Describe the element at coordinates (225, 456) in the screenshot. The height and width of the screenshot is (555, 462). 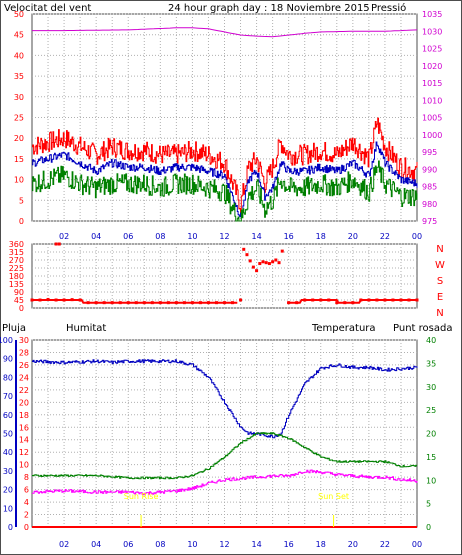
I see `series-temperature` at that location.